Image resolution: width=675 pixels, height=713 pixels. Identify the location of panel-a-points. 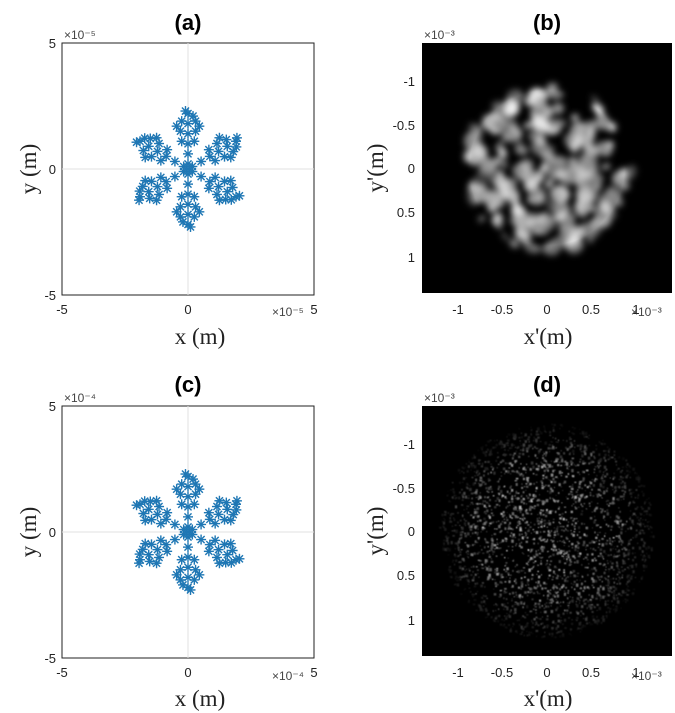
(188, 169).